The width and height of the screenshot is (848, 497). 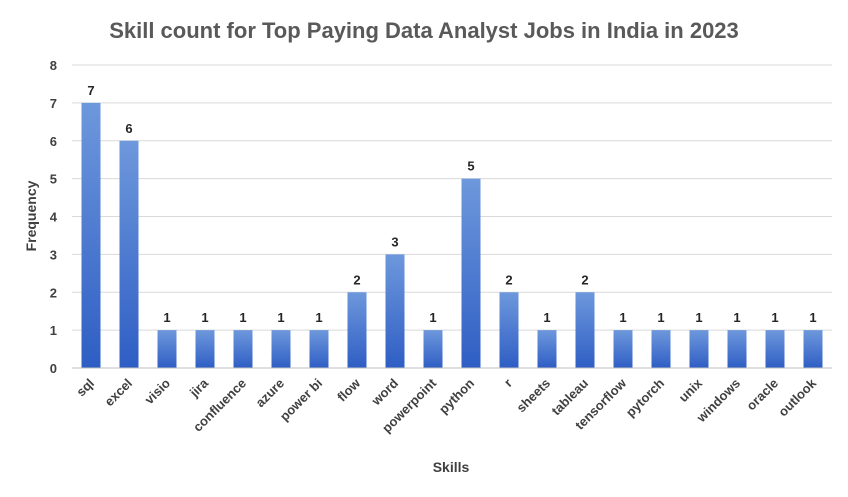 What do you see at coordinates (301, 400) in the screenshot?
I see `x-tick-label: power bi` at bounding box center [301, 400].